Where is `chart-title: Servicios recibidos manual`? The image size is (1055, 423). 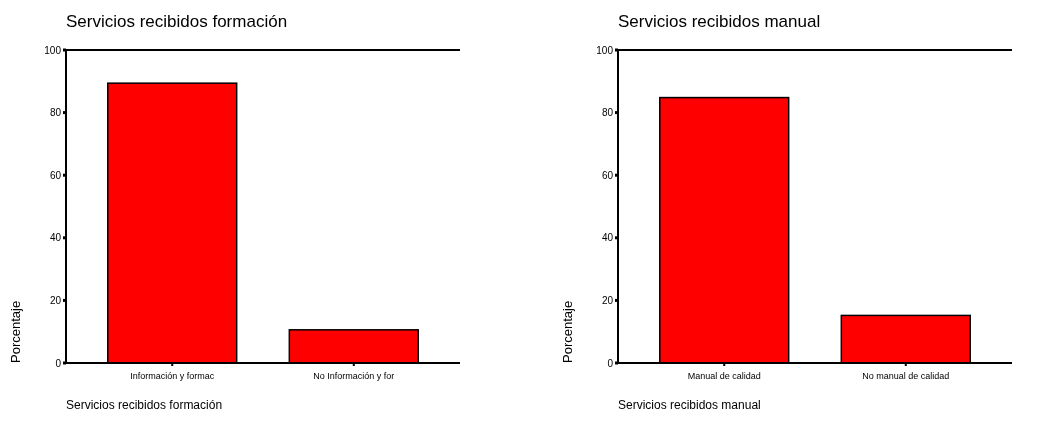 chart-title: Servicios recibidos manual is located at coordinates (719, 21).